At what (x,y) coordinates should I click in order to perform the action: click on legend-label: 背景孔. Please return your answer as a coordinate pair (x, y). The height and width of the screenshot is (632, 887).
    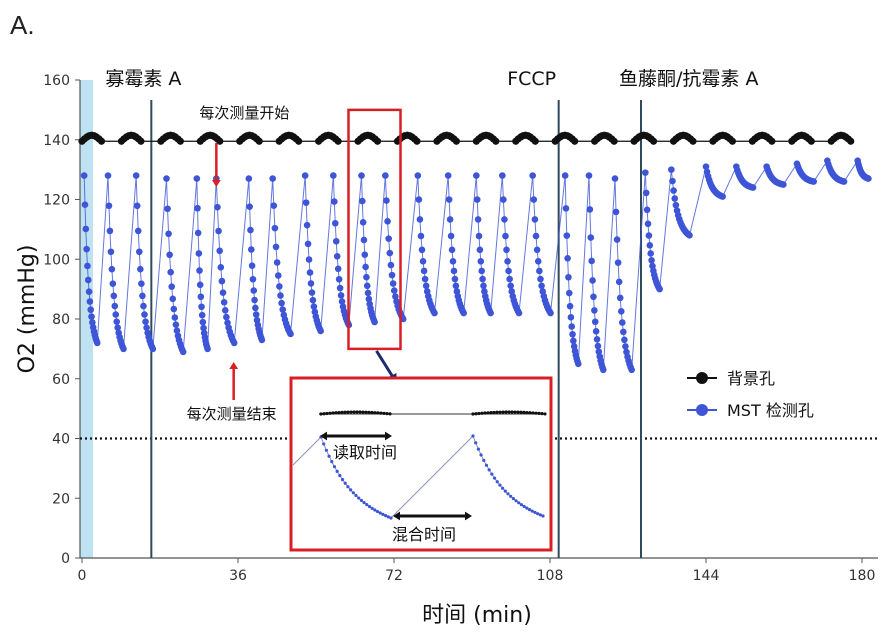
    Looking at the image, I should click on (751, 378).